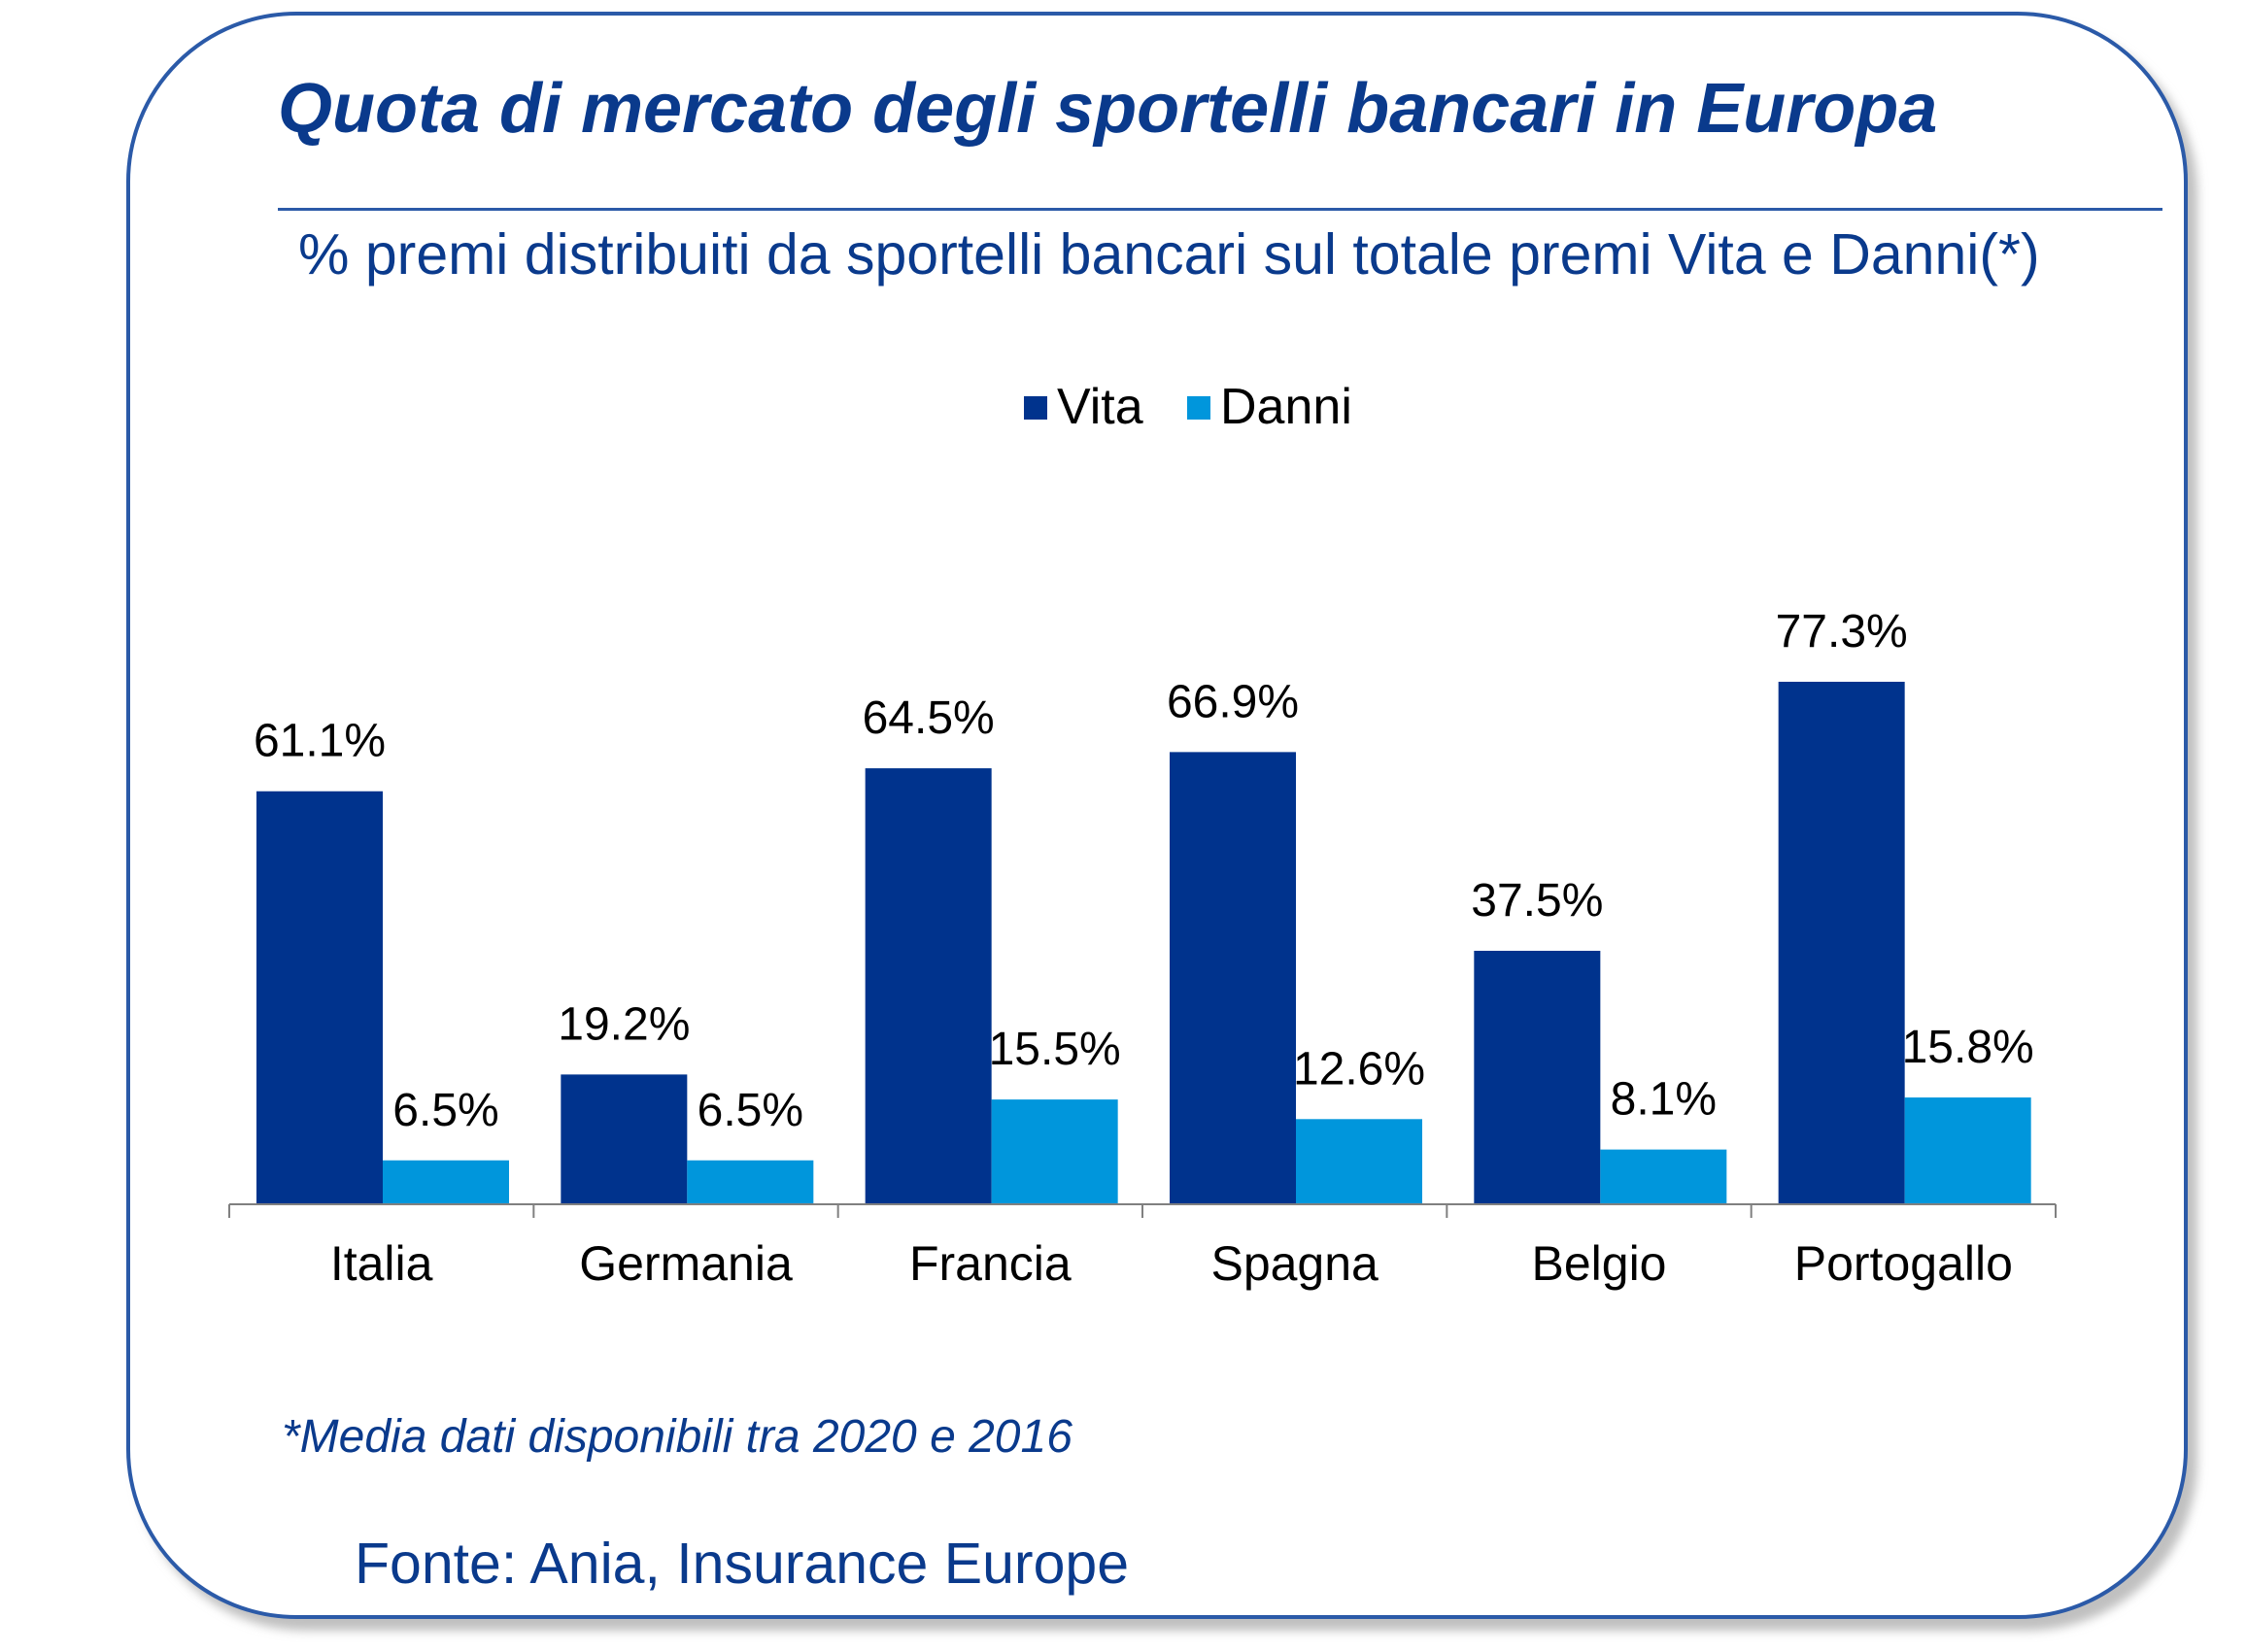 The height and width of the screenshot is (1652, 2247). What do you see at coordinates (1294, 1263) in the screenshot?
I see `category-label-spagna: Spagna` at bounding box center [1294, 1263].